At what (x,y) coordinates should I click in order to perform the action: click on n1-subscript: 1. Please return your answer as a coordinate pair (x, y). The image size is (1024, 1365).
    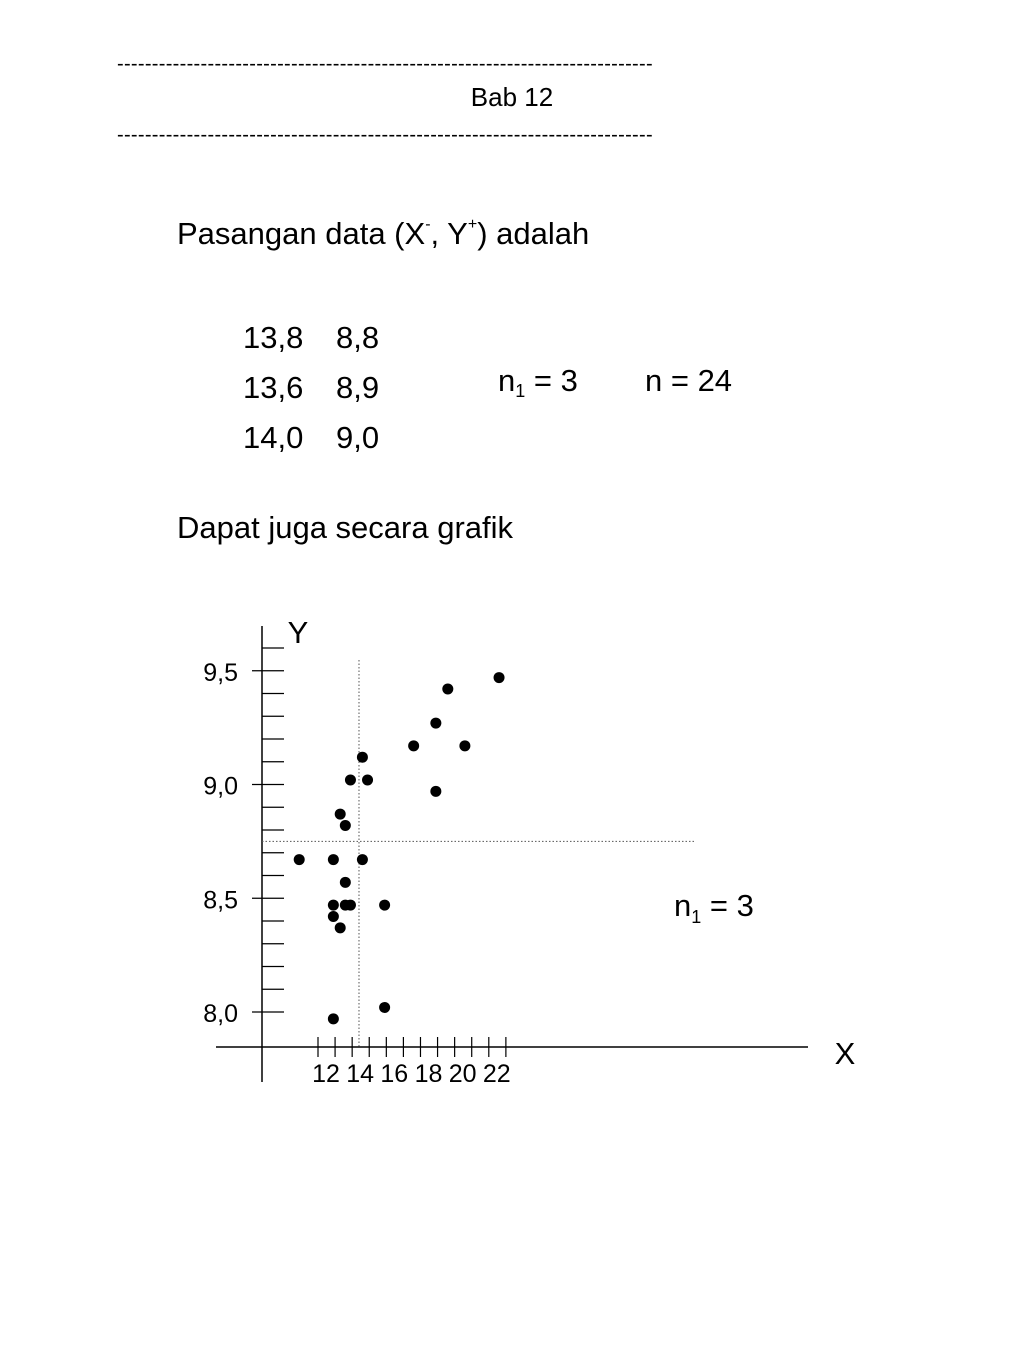
    Looking at the image, I should click on (520, 391).